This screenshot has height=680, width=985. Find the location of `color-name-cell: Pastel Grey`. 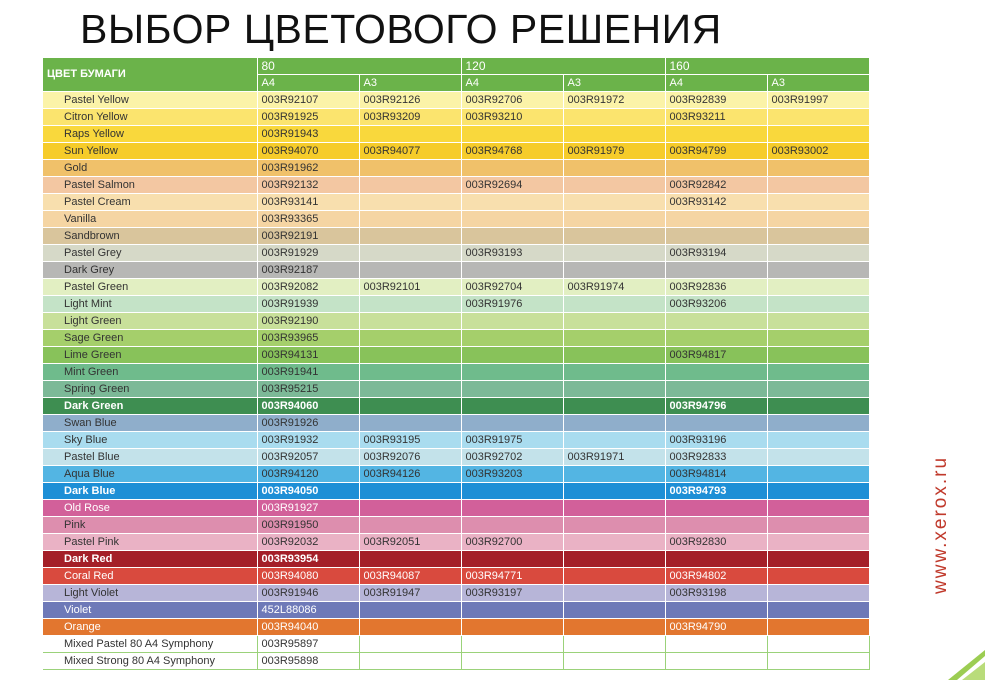

color-name-cell: Pastel Grey is located at coordinates (150, 253).